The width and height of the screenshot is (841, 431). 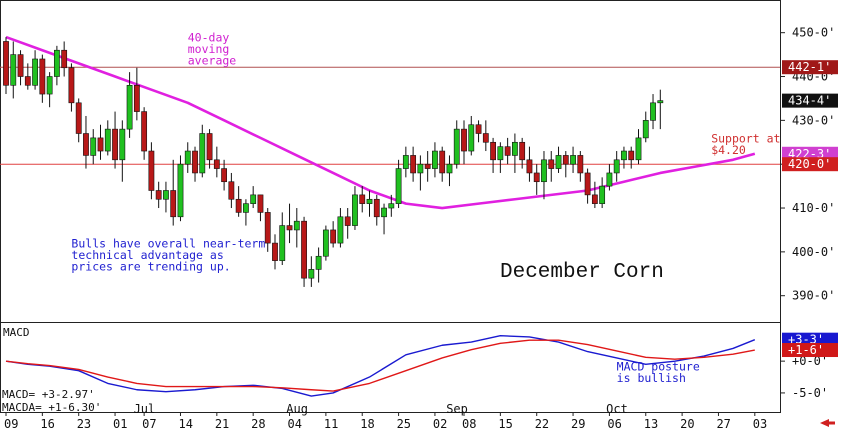 What do you see at coordinates (658, 367) in the screenshot?
I see `annotation-line: MACD posture` at bounding box center [658, 367].